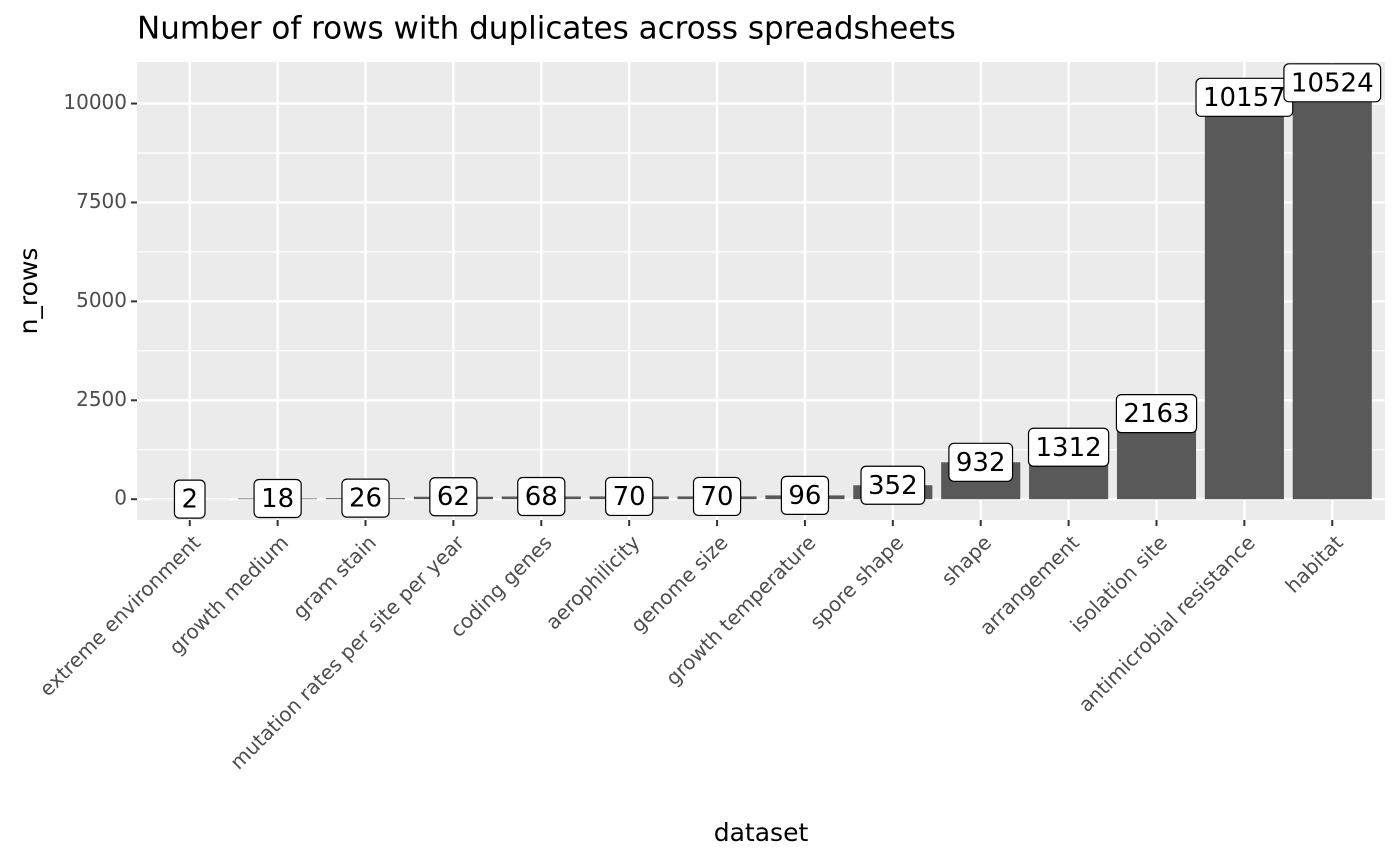 Image resolution: width=1400 pixels, height=865 pixels. What do you see at coordinates (966, 560) in the screenshot?
I see `x-tick-label: shape` at bounding box center [966, 560].